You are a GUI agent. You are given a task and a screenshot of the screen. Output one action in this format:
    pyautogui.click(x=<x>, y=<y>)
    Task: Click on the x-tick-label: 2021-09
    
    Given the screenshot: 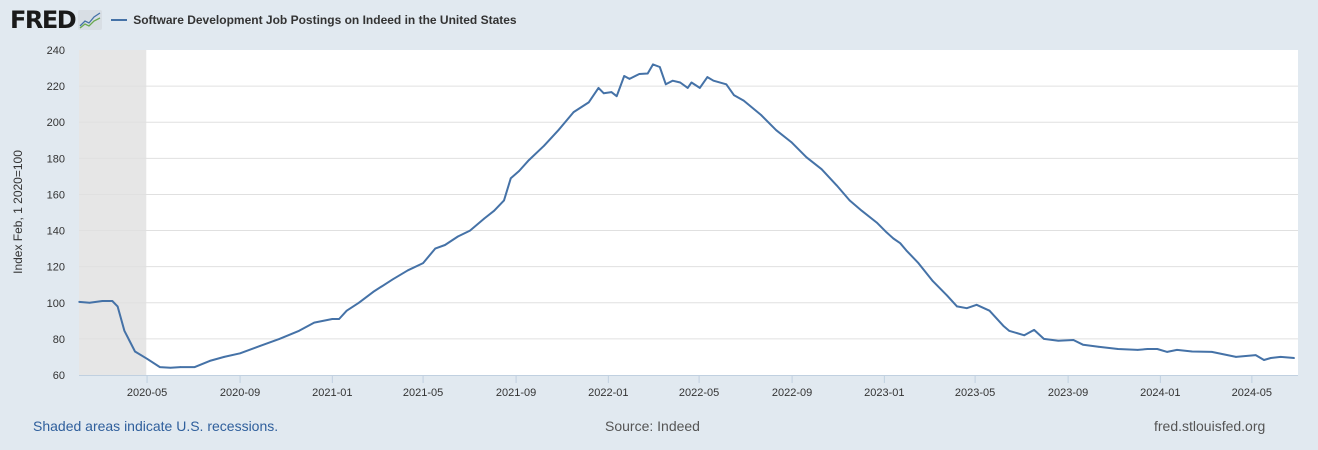 What is the action you would take?
    pyautogui.click(x=516, y=393)
    